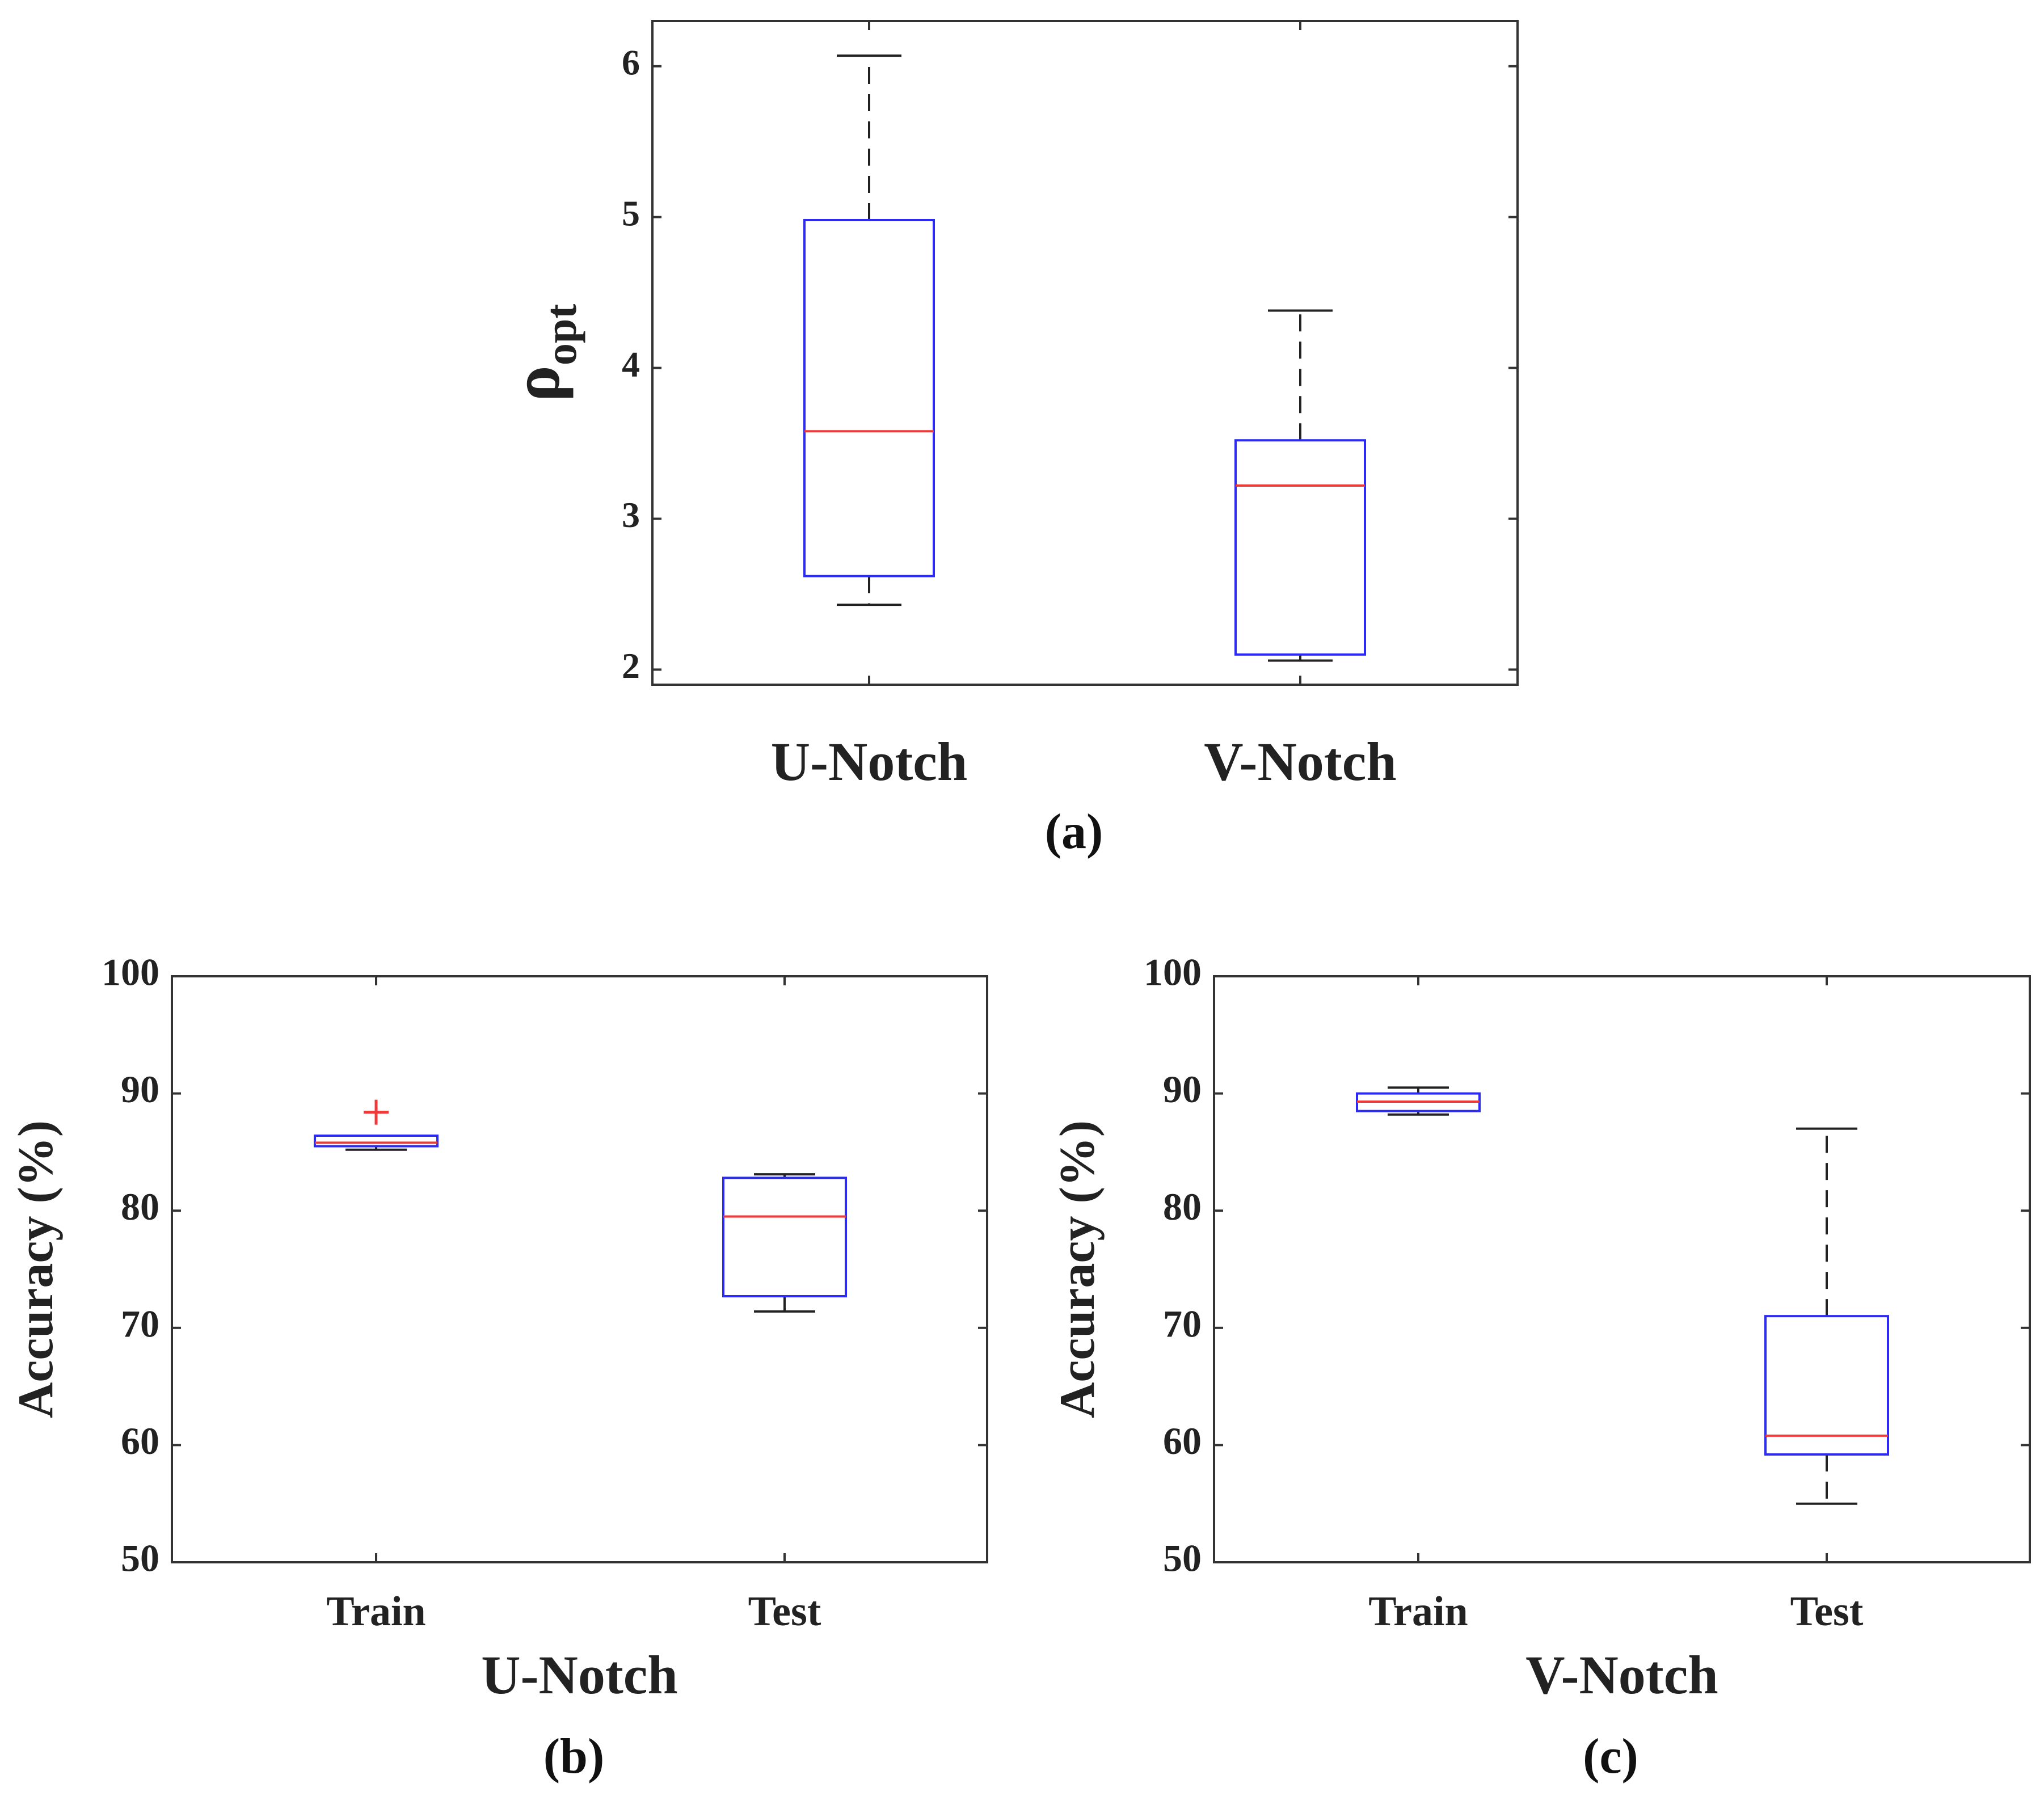 Image resolution: width=2044 pixels, height=1813 pixels. Describe the element at coordinates (631, 364) in the screenshot. I see `y-tick-label: 4` at that location.